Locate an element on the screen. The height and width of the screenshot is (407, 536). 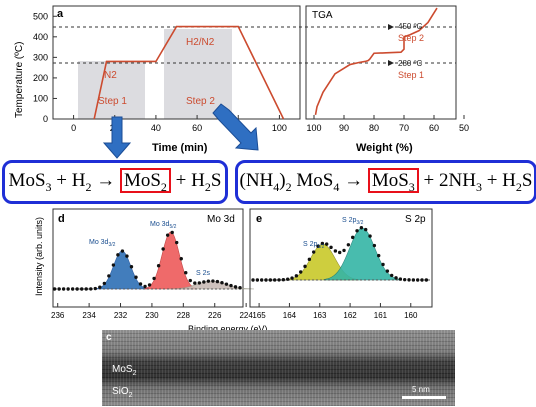
temp-450-label: 450 ºC is located at coordinates (410, 26).